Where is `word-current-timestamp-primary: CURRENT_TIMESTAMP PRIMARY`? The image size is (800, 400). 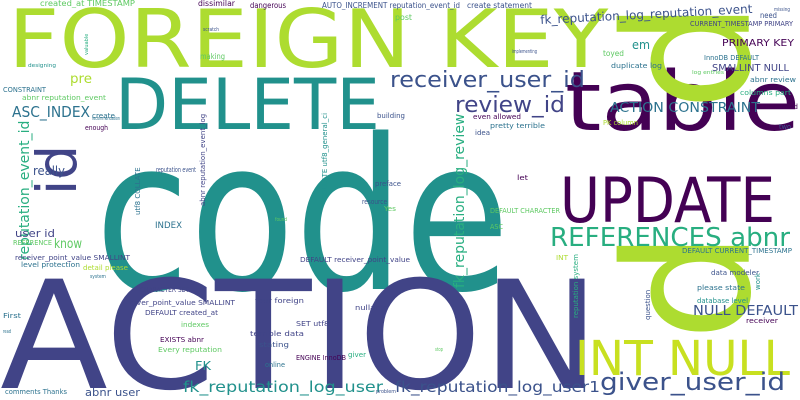
word-current-timestamp-primary: CURRENT_TIMESTAMP PRIMARY is located at coordinates (741, 24).